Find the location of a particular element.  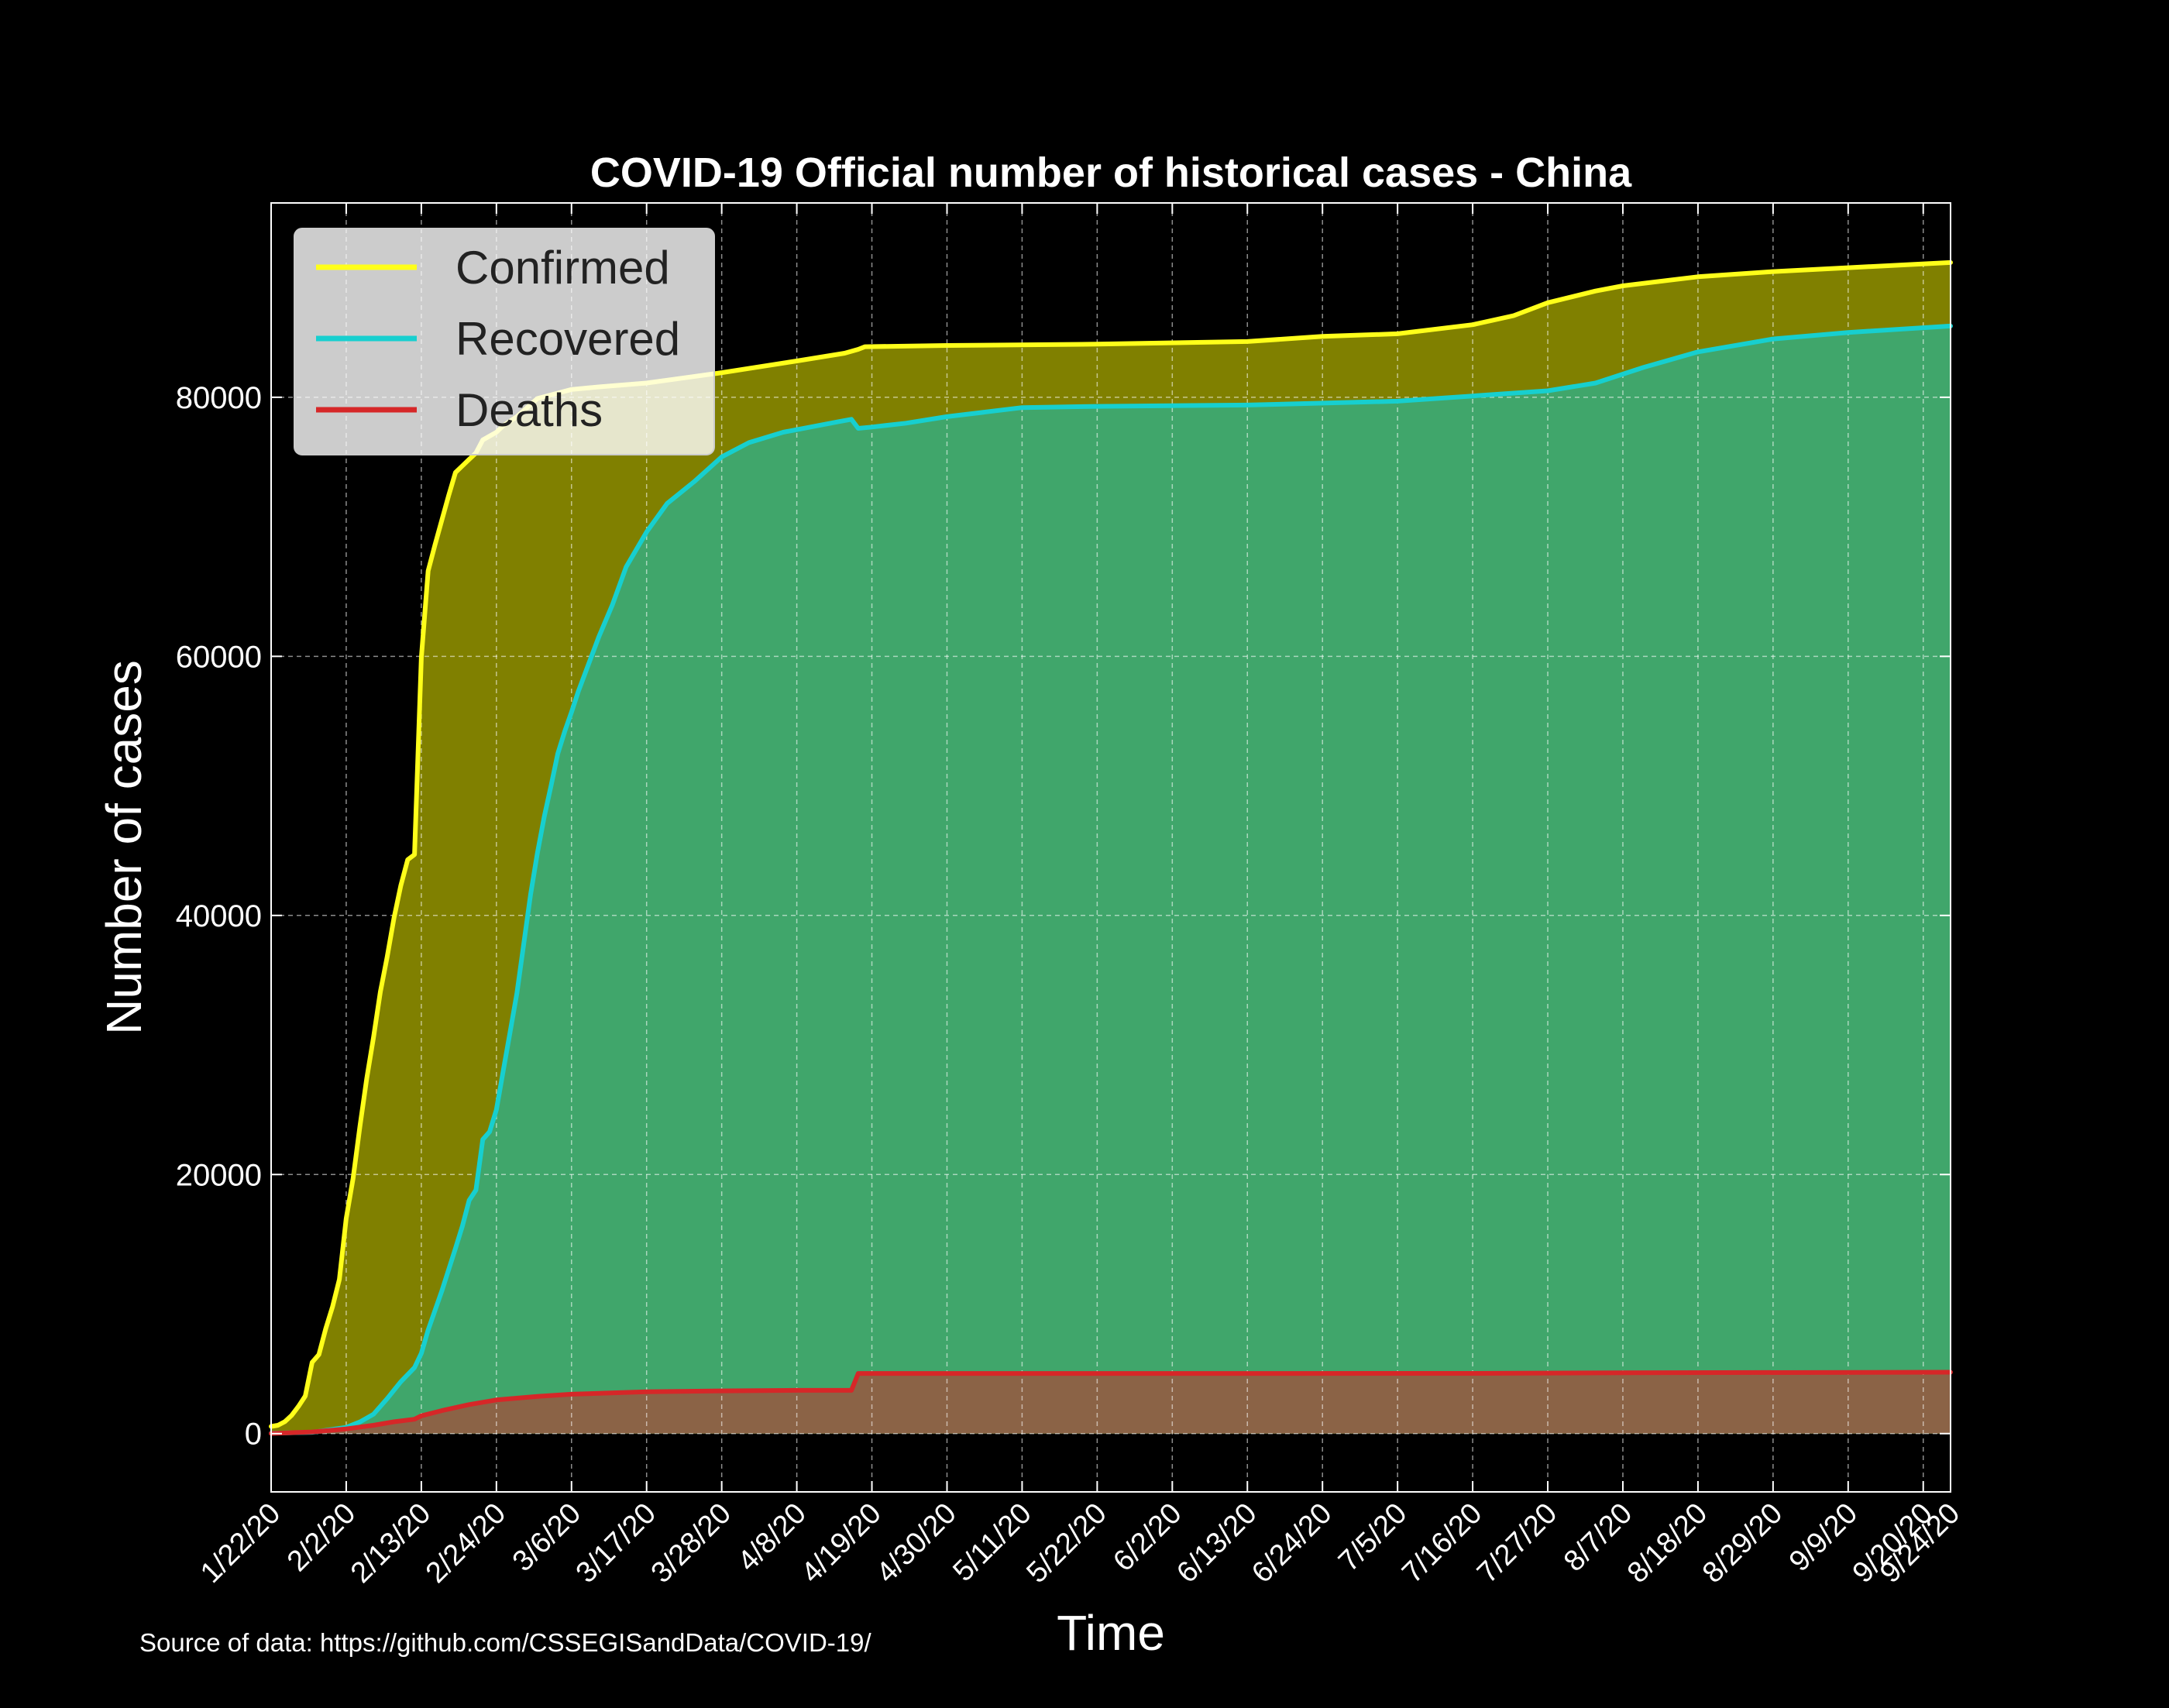

legend-box is located at coordinates (505, 341).